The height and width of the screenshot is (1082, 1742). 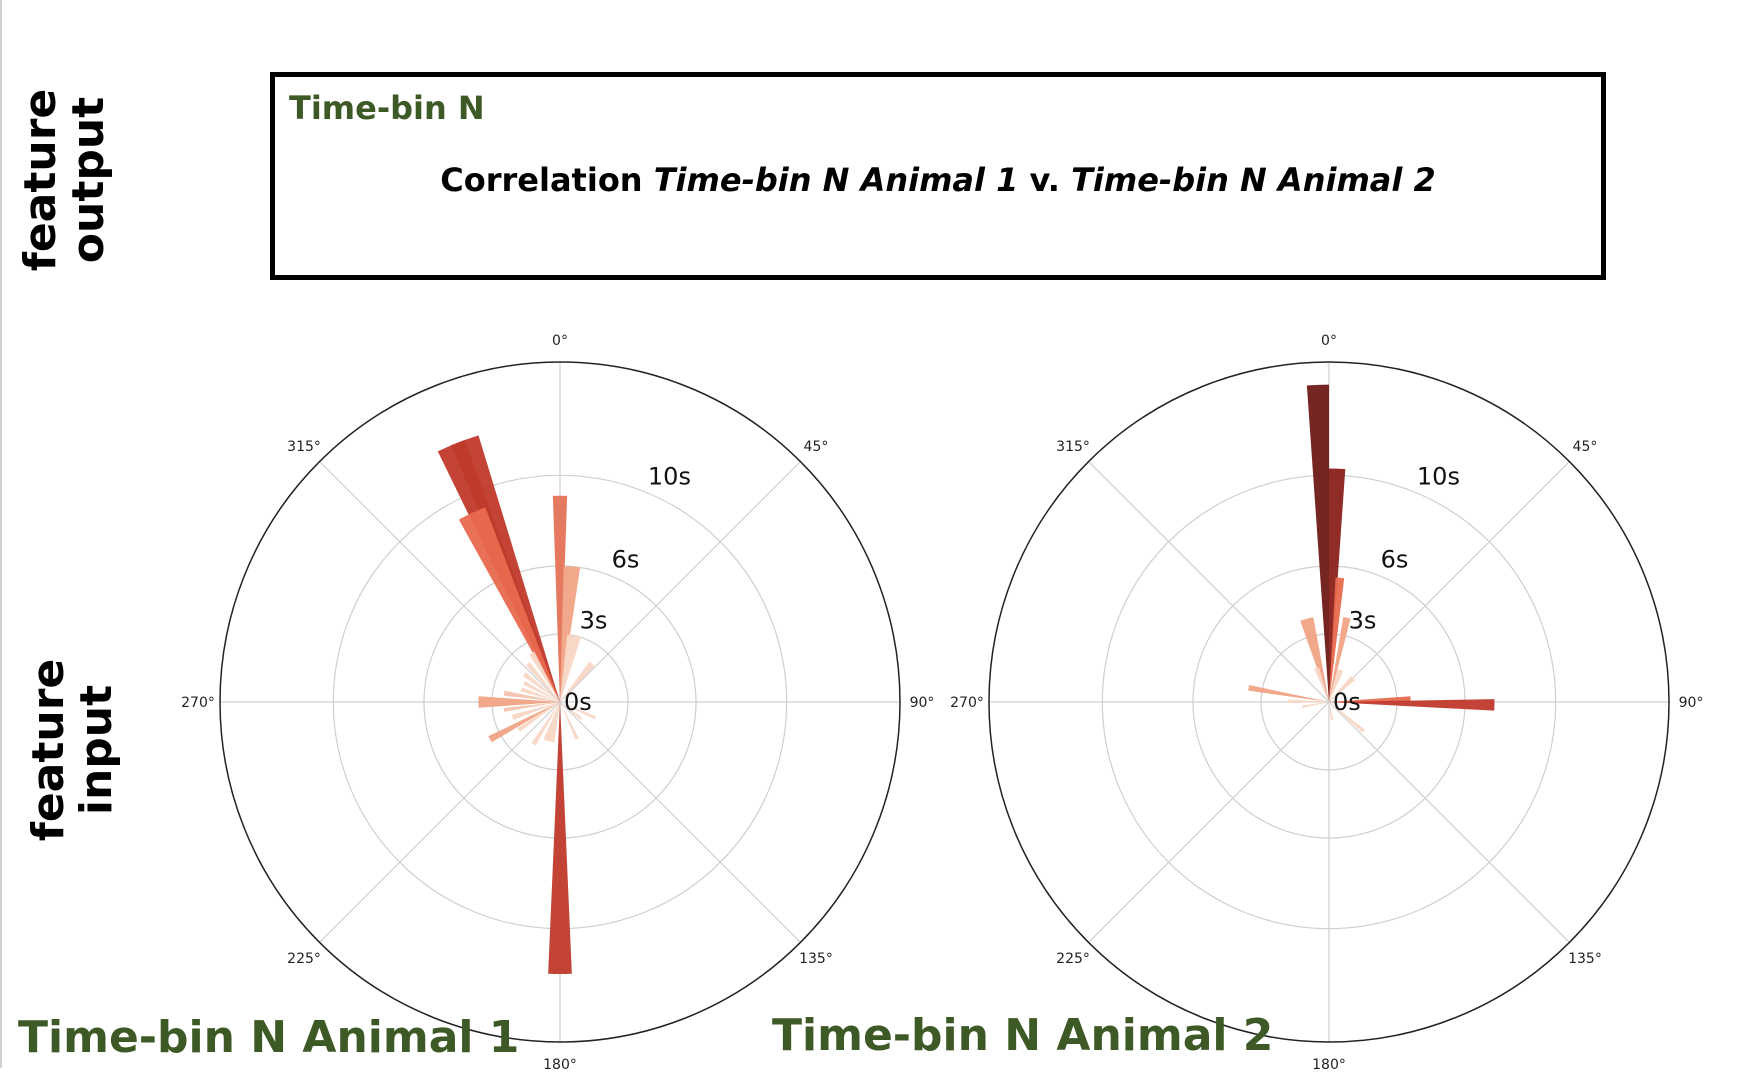 I want to click on feature-input-line-2: input, so click(x=96, y=750).